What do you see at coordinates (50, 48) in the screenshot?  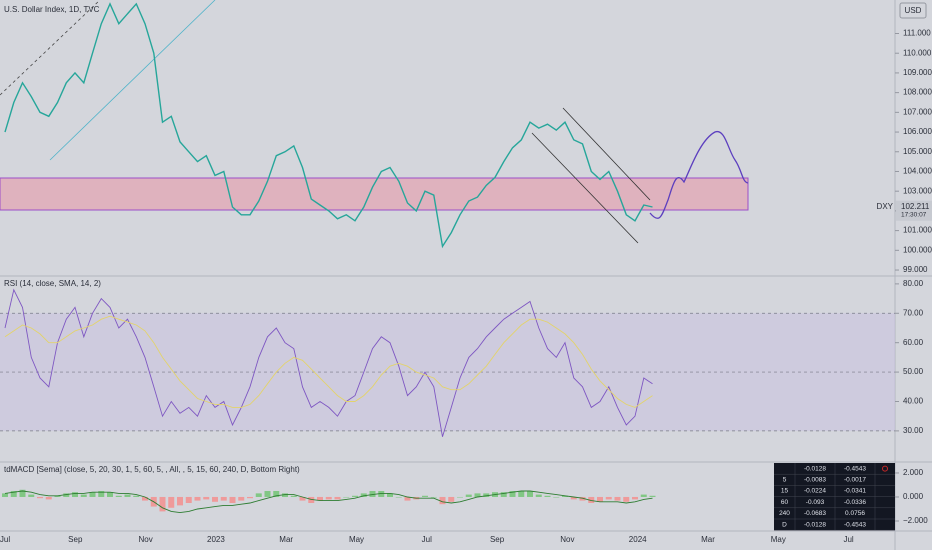 I see `trend-line` at bounding box center [50, 48].